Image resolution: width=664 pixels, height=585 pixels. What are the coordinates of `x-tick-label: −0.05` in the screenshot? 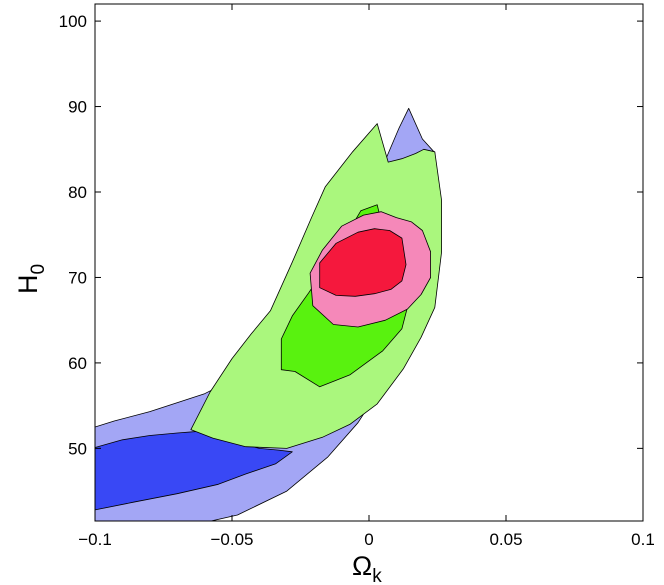 It's located at (231, 539).